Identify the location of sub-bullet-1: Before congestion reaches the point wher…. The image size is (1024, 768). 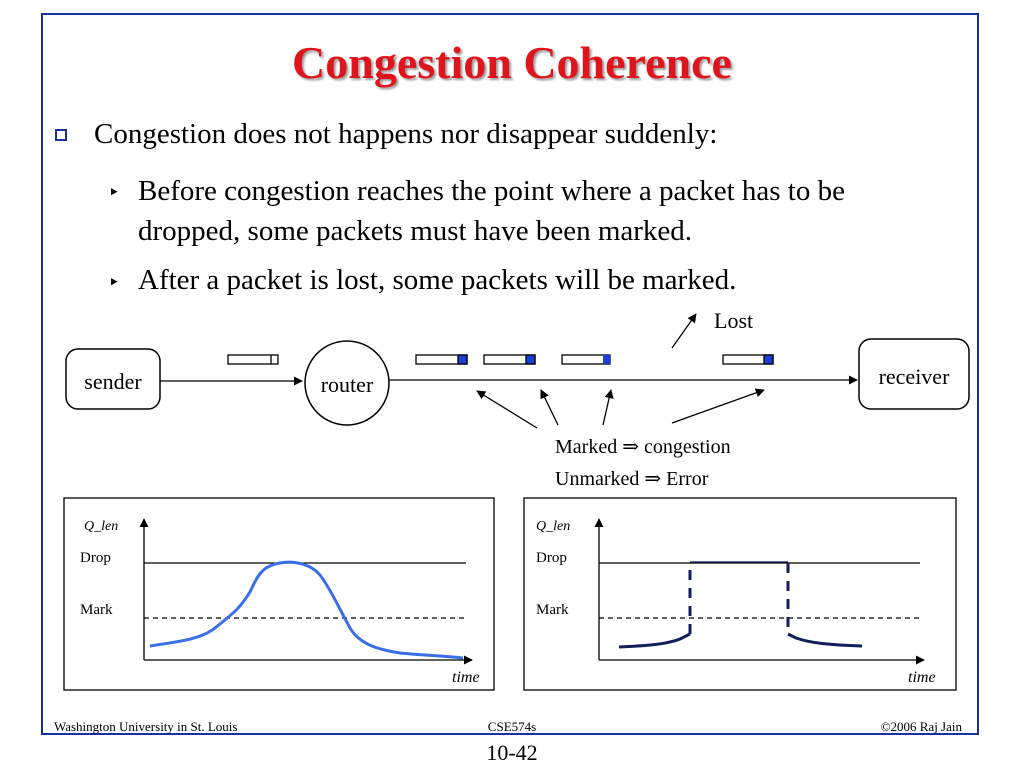
(491, 211).